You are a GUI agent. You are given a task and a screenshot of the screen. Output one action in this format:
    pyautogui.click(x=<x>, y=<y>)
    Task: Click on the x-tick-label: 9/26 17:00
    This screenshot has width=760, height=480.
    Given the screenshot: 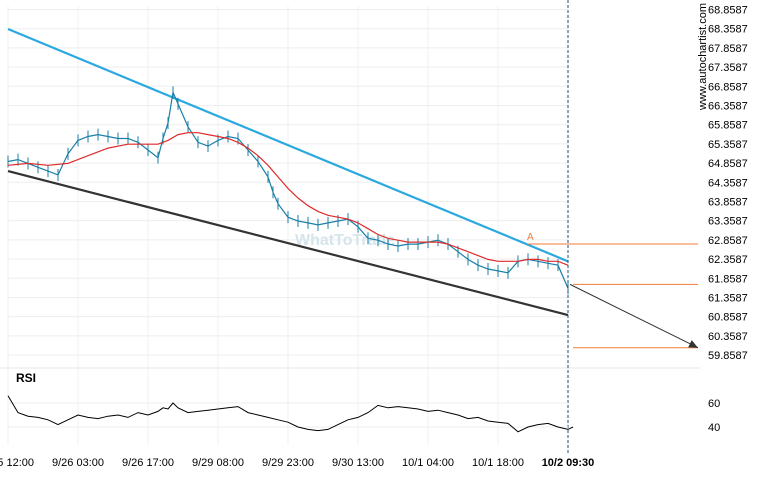 What is the action you would take?
    pyautogui.click(x=148, y=463)
    